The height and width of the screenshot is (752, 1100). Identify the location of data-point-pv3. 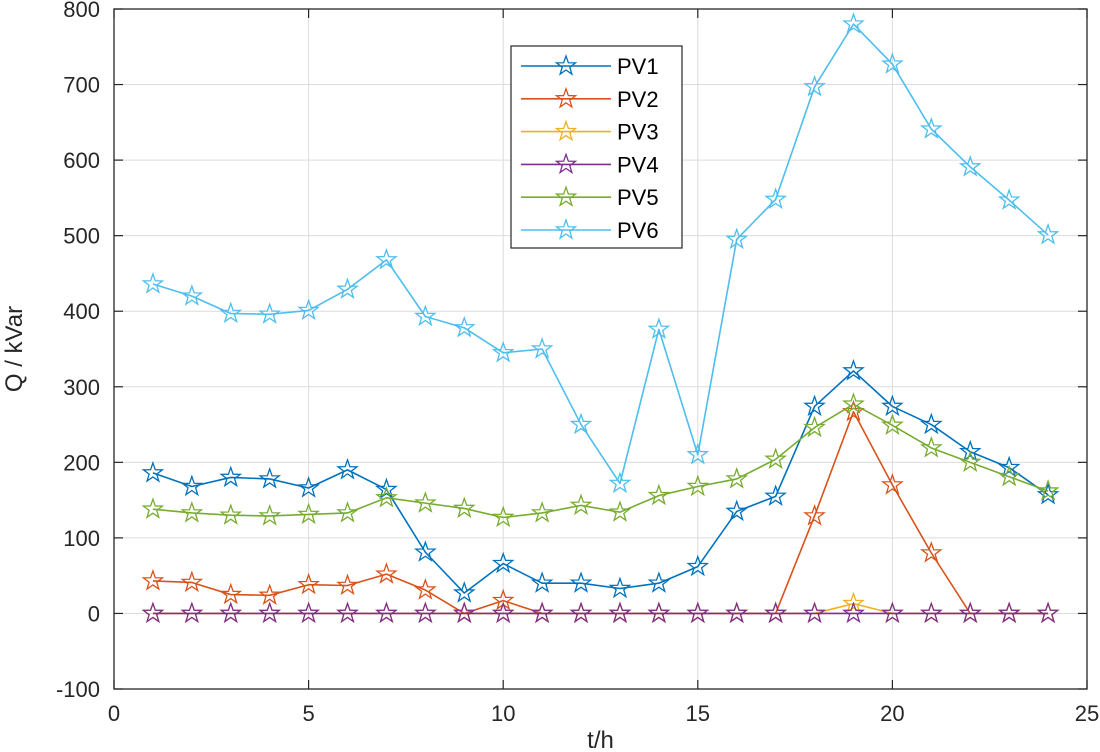
(853, 602).